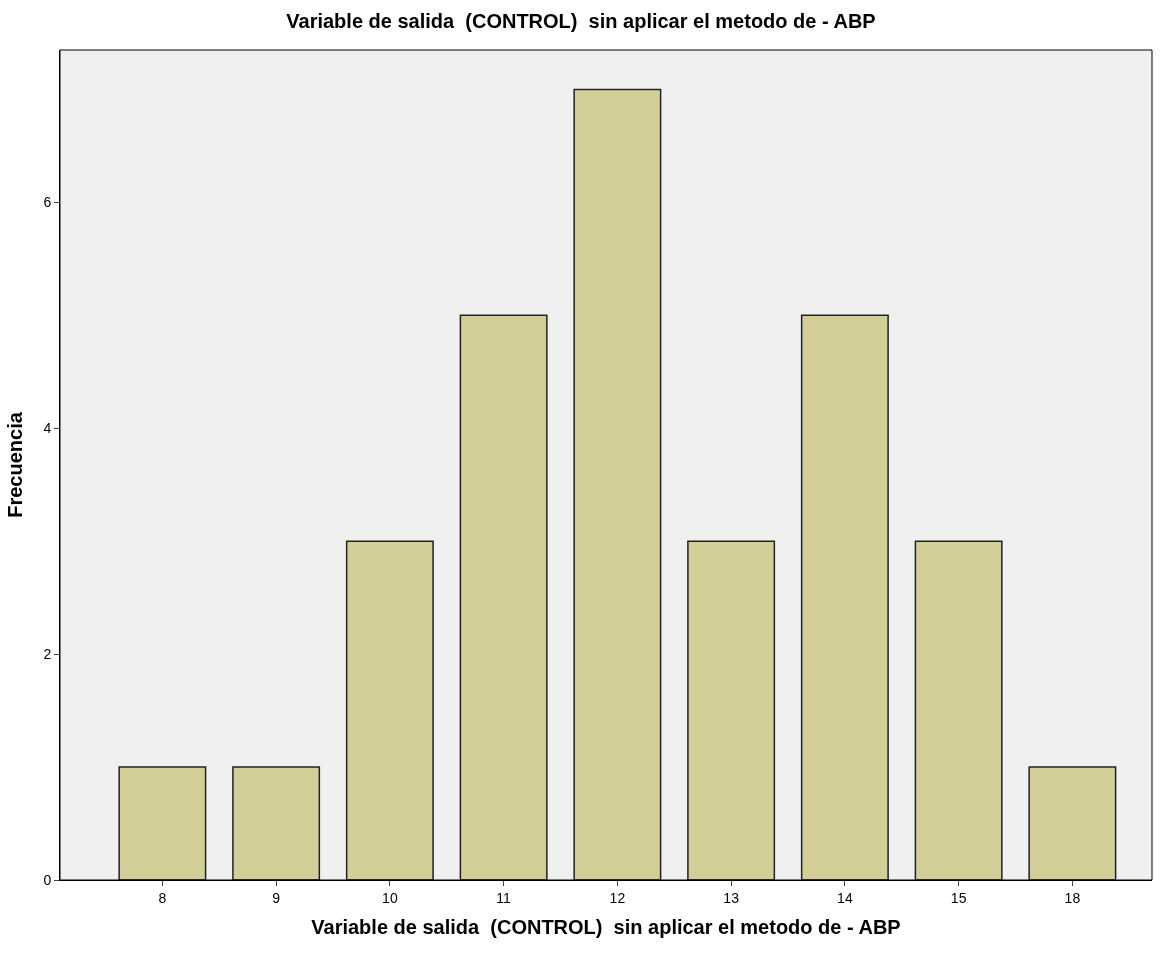  What do you see at coordinates (958, 897) in the screenshot?
I see `x-tick-label: 15` at bounding box center [958, 897].